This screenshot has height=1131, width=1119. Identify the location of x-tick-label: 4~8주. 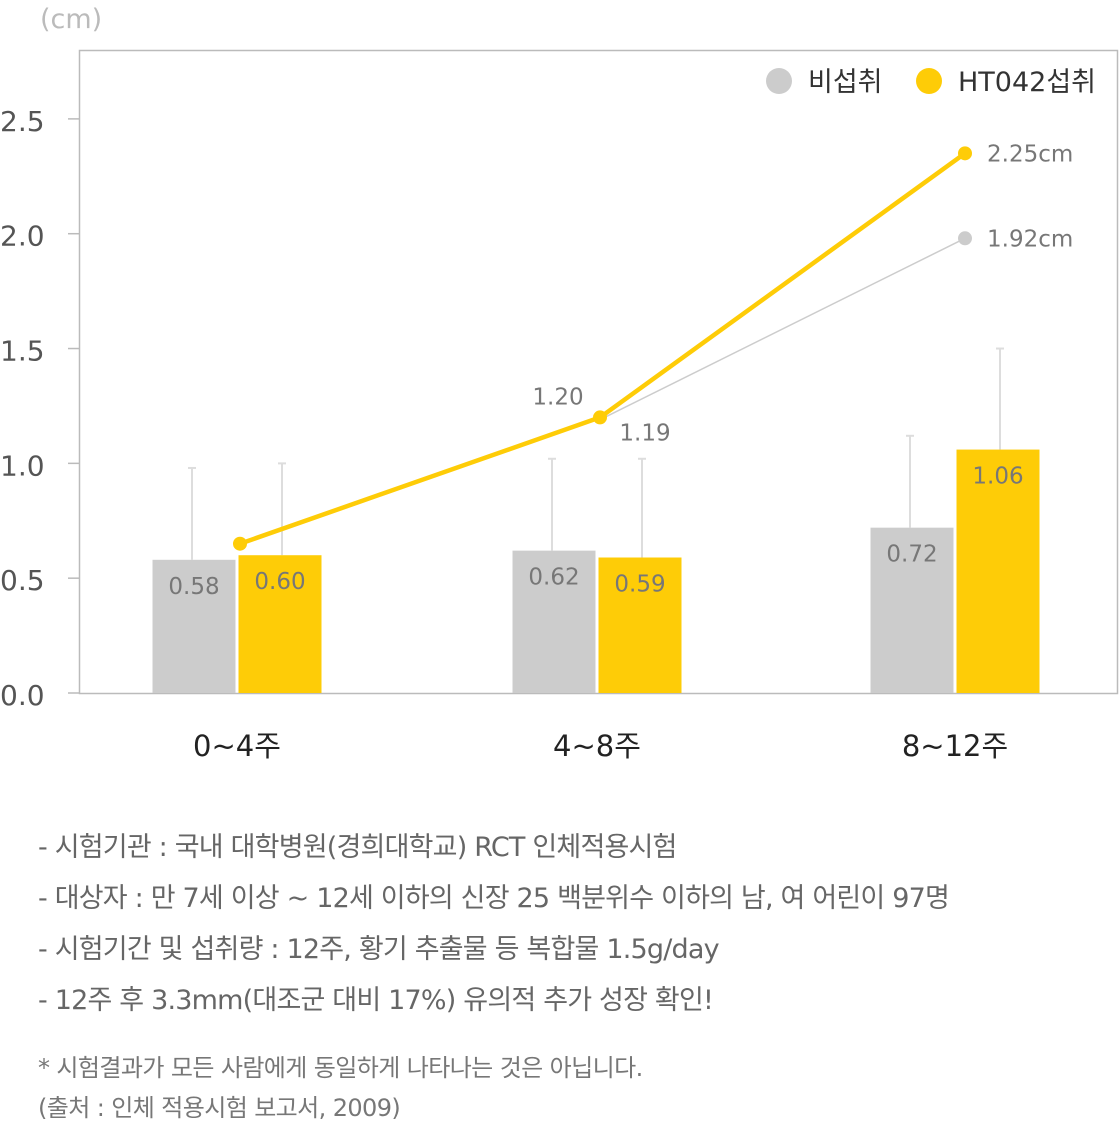
(597, 746).